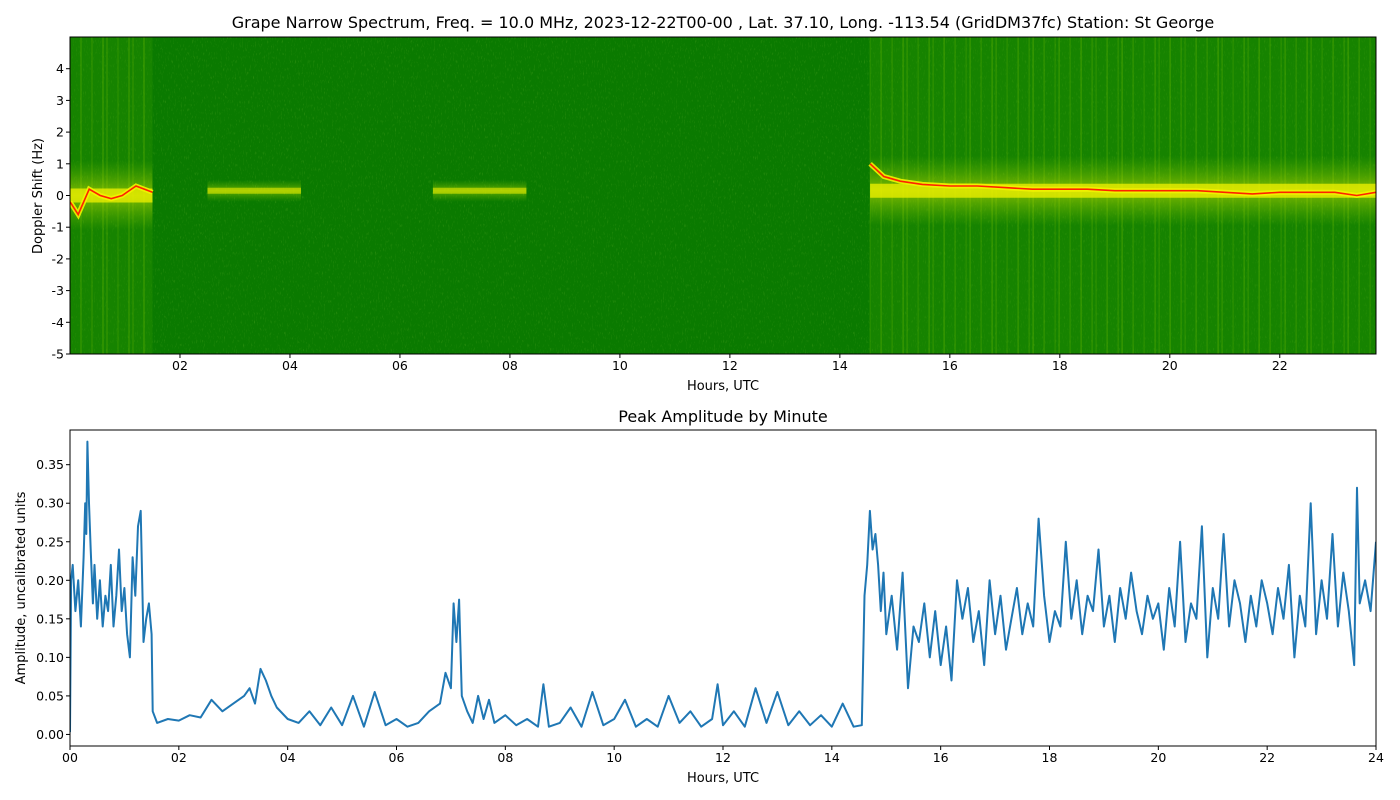  I want to click on y-tick-label: 3, so click(60, 100).